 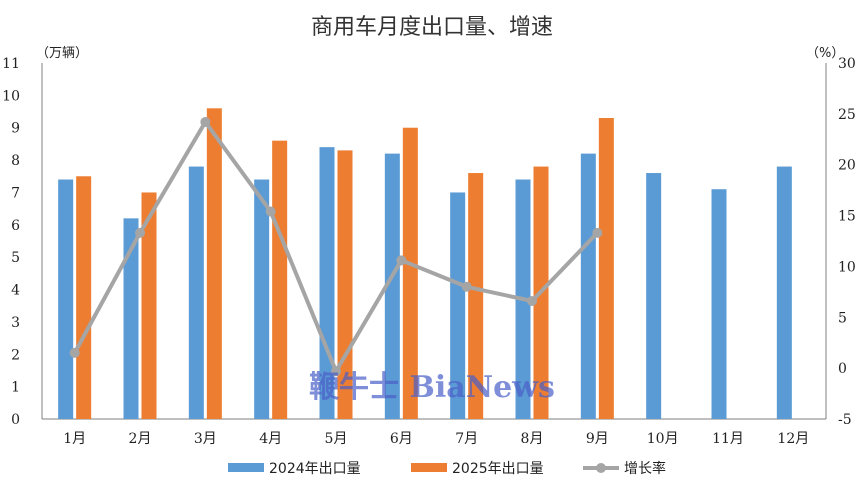 I want to click on legend-label: 增长率, so click(x=645, y=468).